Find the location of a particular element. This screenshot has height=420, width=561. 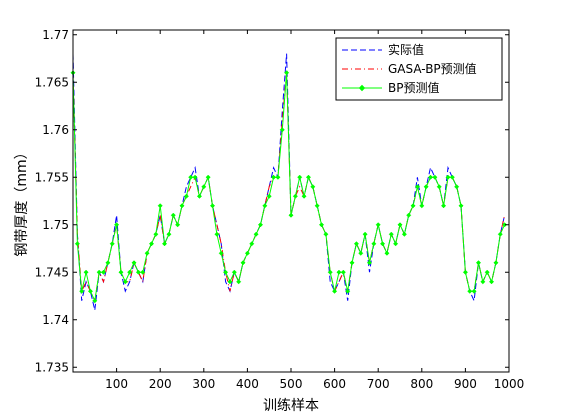

x-tick-label: 500 is located at coordinates (291, 384).